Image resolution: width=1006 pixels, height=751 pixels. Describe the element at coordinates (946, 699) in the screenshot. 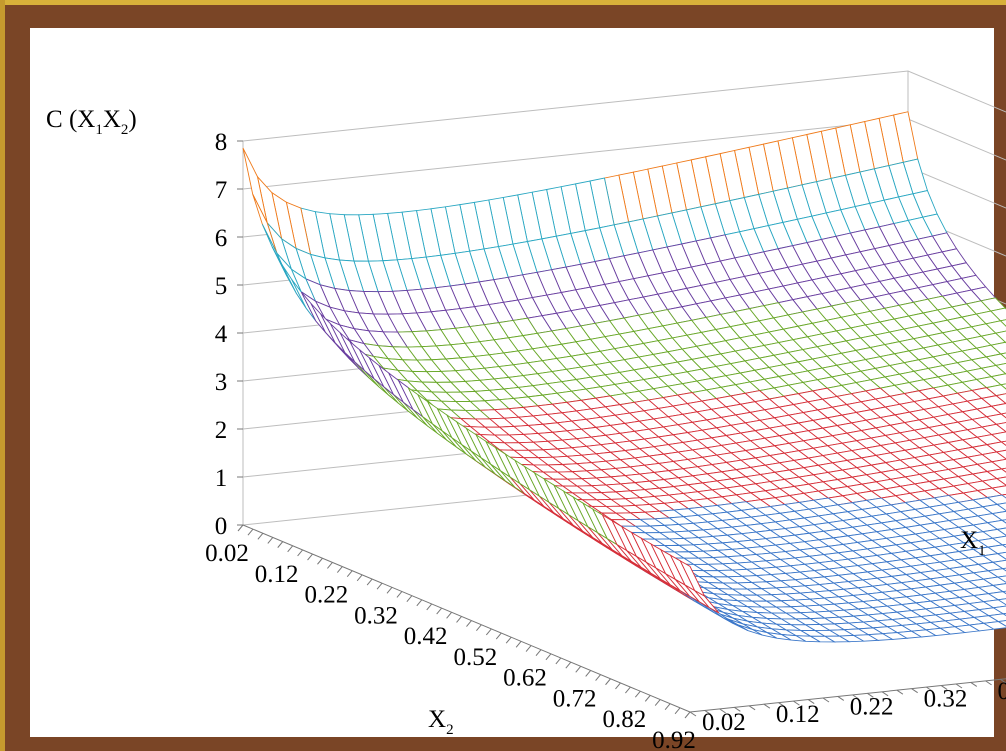

I see `x1-tick-label: 0.32` at that location.